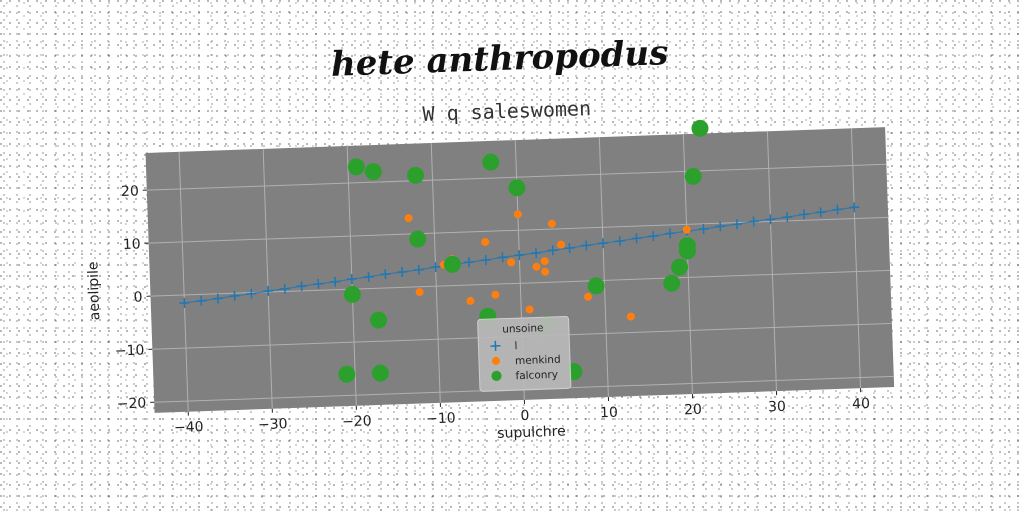 The height and width of the screenshot is (512, 1024). I want to click on y-tick-labels: −20 −10 0 10 20, so click(135, 298).